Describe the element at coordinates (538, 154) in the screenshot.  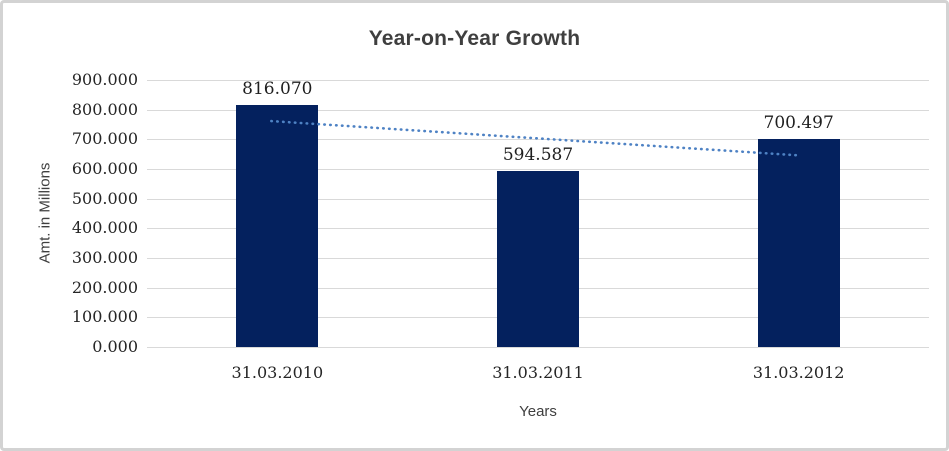
I see `bar-data-label: 594.587` at that location.